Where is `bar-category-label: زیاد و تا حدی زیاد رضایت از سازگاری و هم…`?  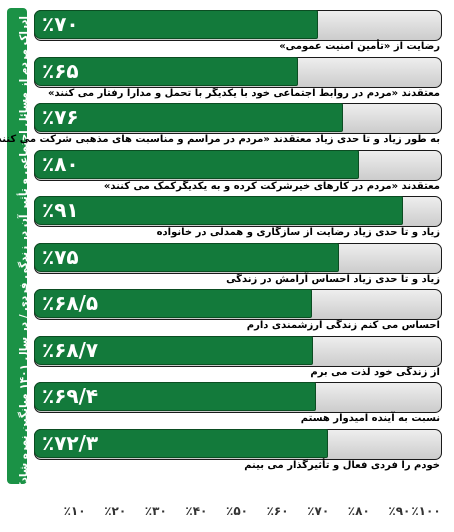
bar-category-label: زیاد و تا حدی زیاد رضایت از سازگاری و هم… is located at coordinates (298, 232).